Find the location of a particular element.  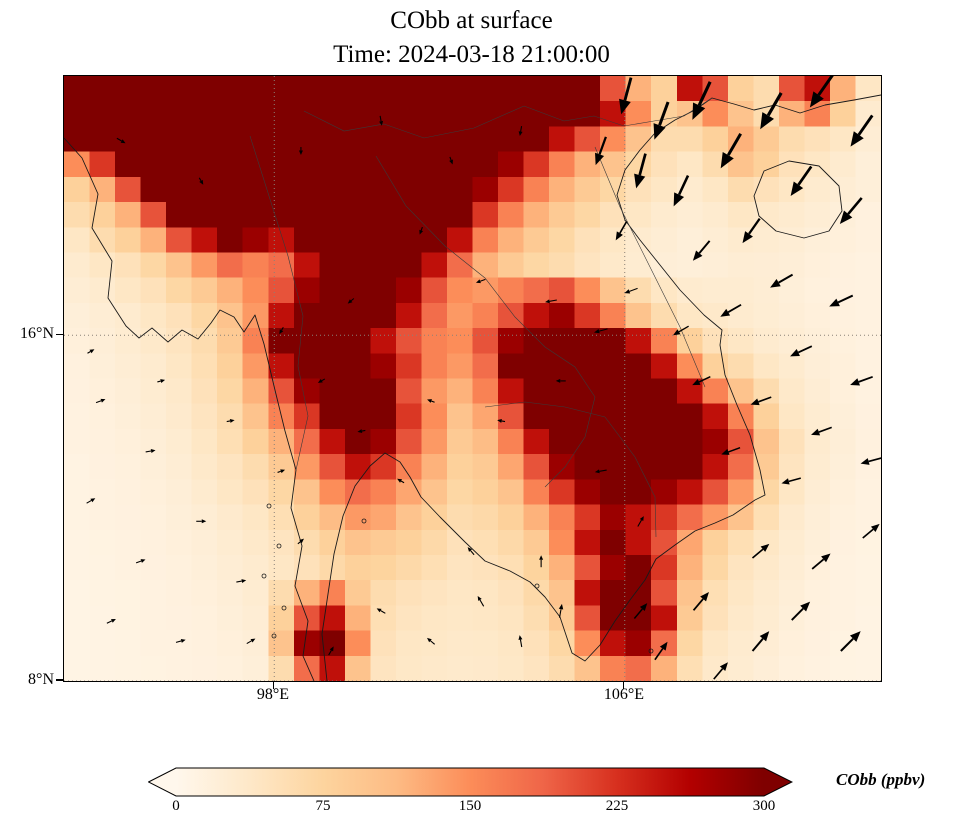

colorbar: 0 75 150 225 300 is located at coordinates (470, 797).